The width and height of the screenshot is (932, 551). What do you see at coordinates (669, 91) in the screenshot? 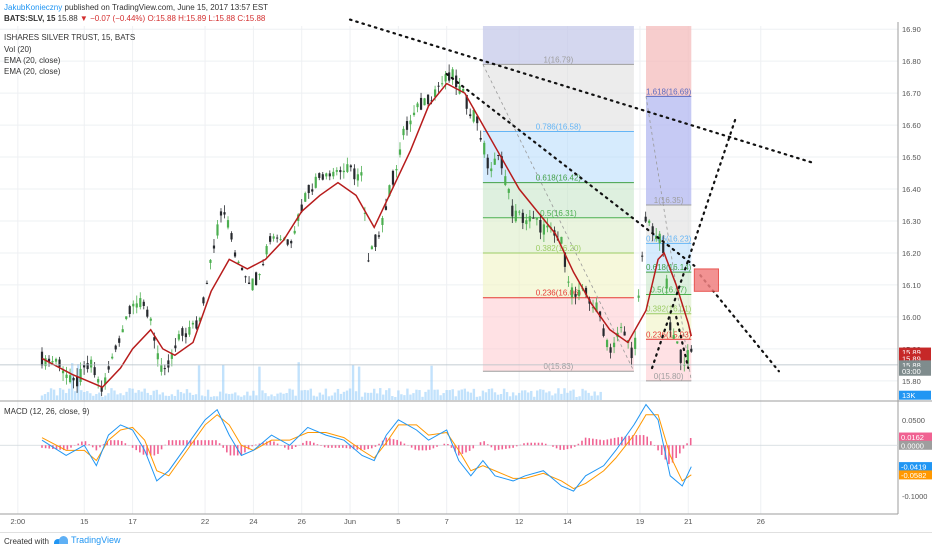
I see `fib-level-label: 1.618(16.69)` at bounding box center [669, 91].